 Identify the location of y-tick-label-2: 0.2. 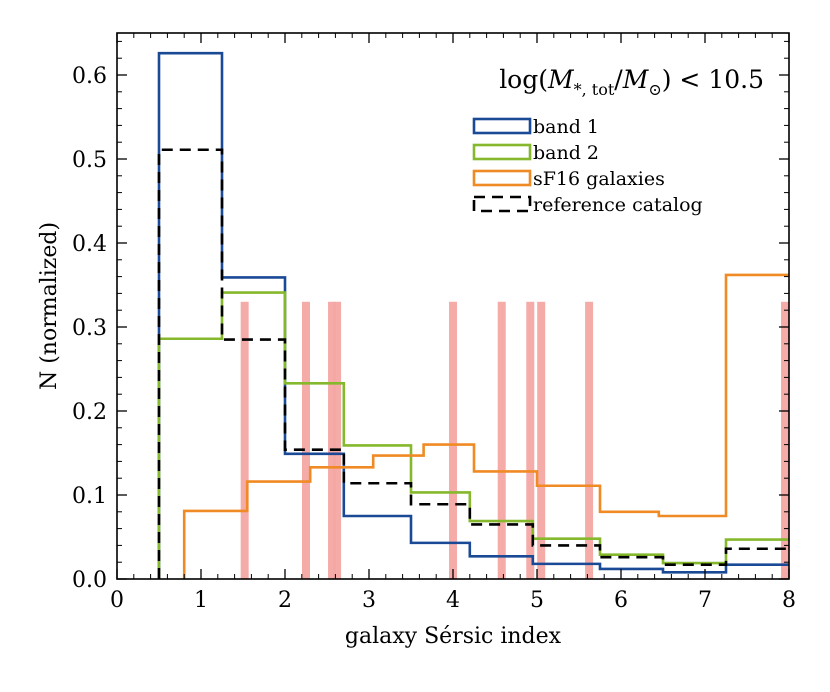
(89, 412).